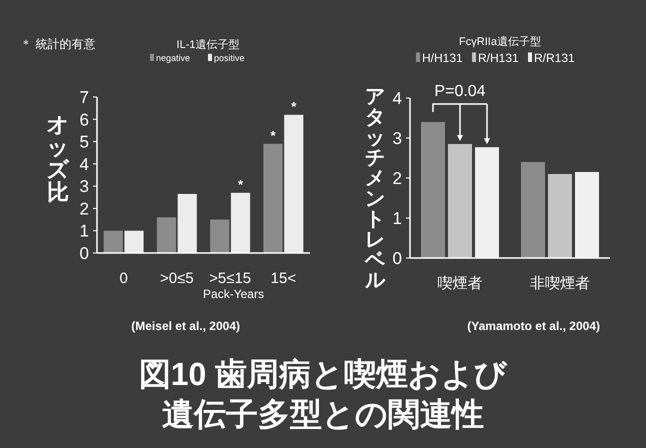 This screenshot has height=448, width=646. Describe the element at coordinates (185, 326) in the screenshot. I see `text: (Meisel et al., 2004)` at that location.